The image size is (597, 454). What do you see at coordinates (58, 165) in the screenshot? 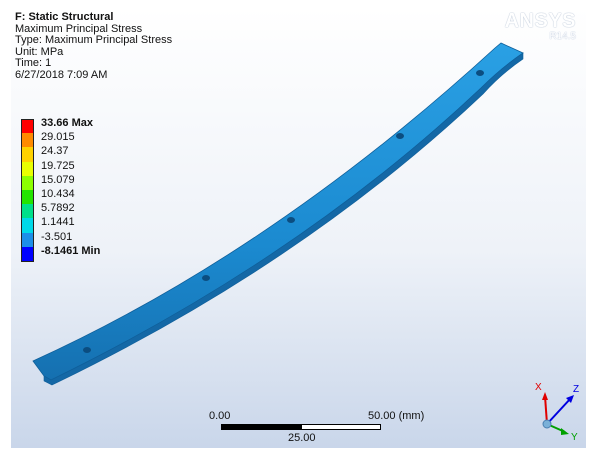
I see `legend-label: 19.725` at bounding box center [58, 165].